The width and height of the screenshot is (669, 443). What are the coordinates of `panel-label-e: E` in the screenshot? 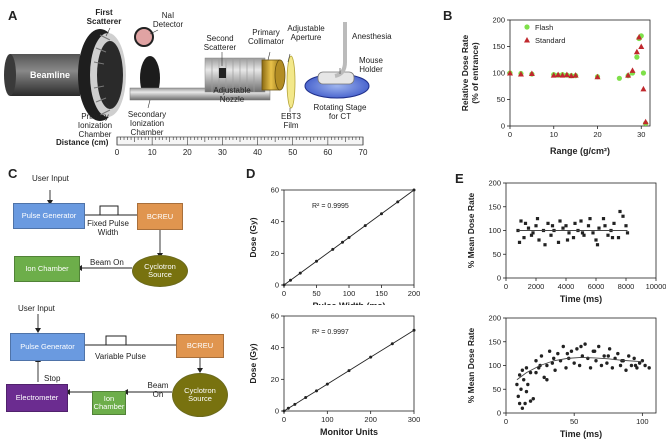 It's located at (459, 178).